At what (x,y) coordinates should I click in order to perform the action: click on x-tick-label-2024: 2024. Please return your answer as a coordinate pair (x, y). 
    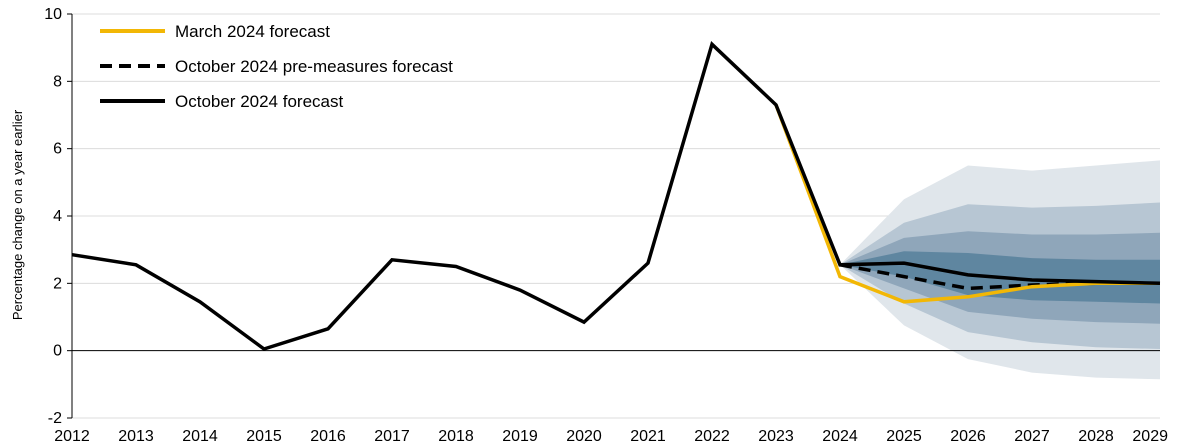
    Looking at the image, I should click on (840, 436).